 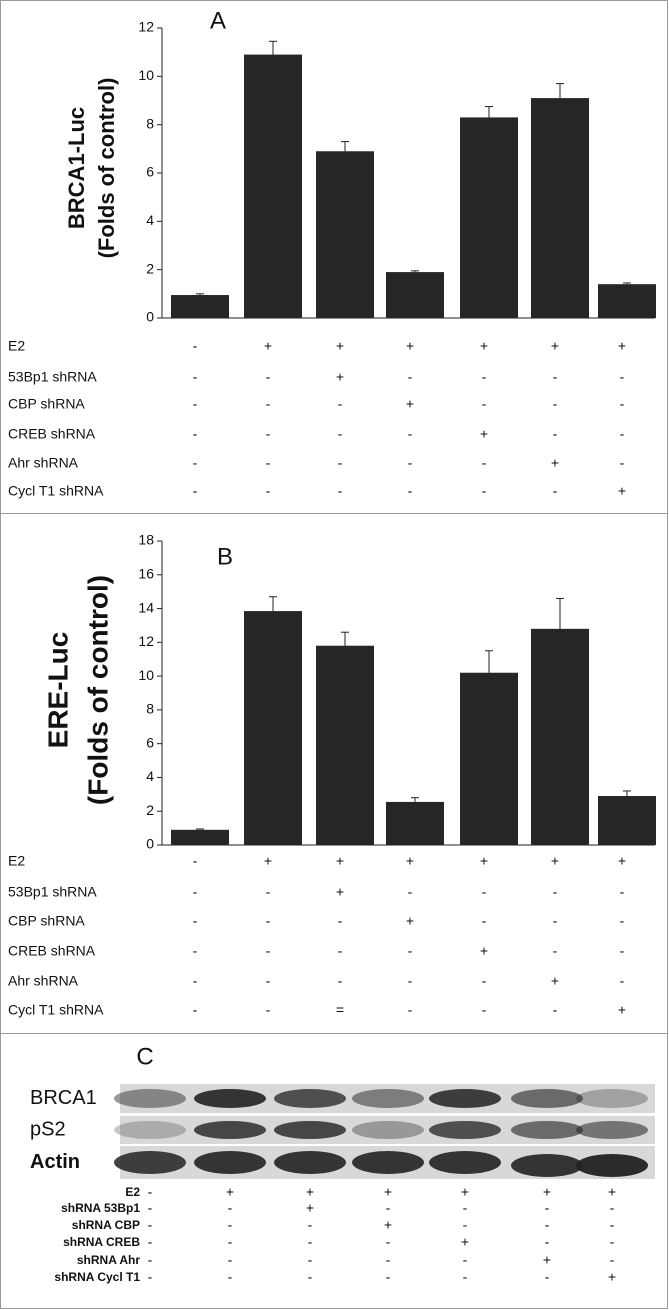 What do you see at coordinates (101, 1242) in the screenshot?
I see `condition-label: shRNA CREB` at bounding box center [101, 1242].